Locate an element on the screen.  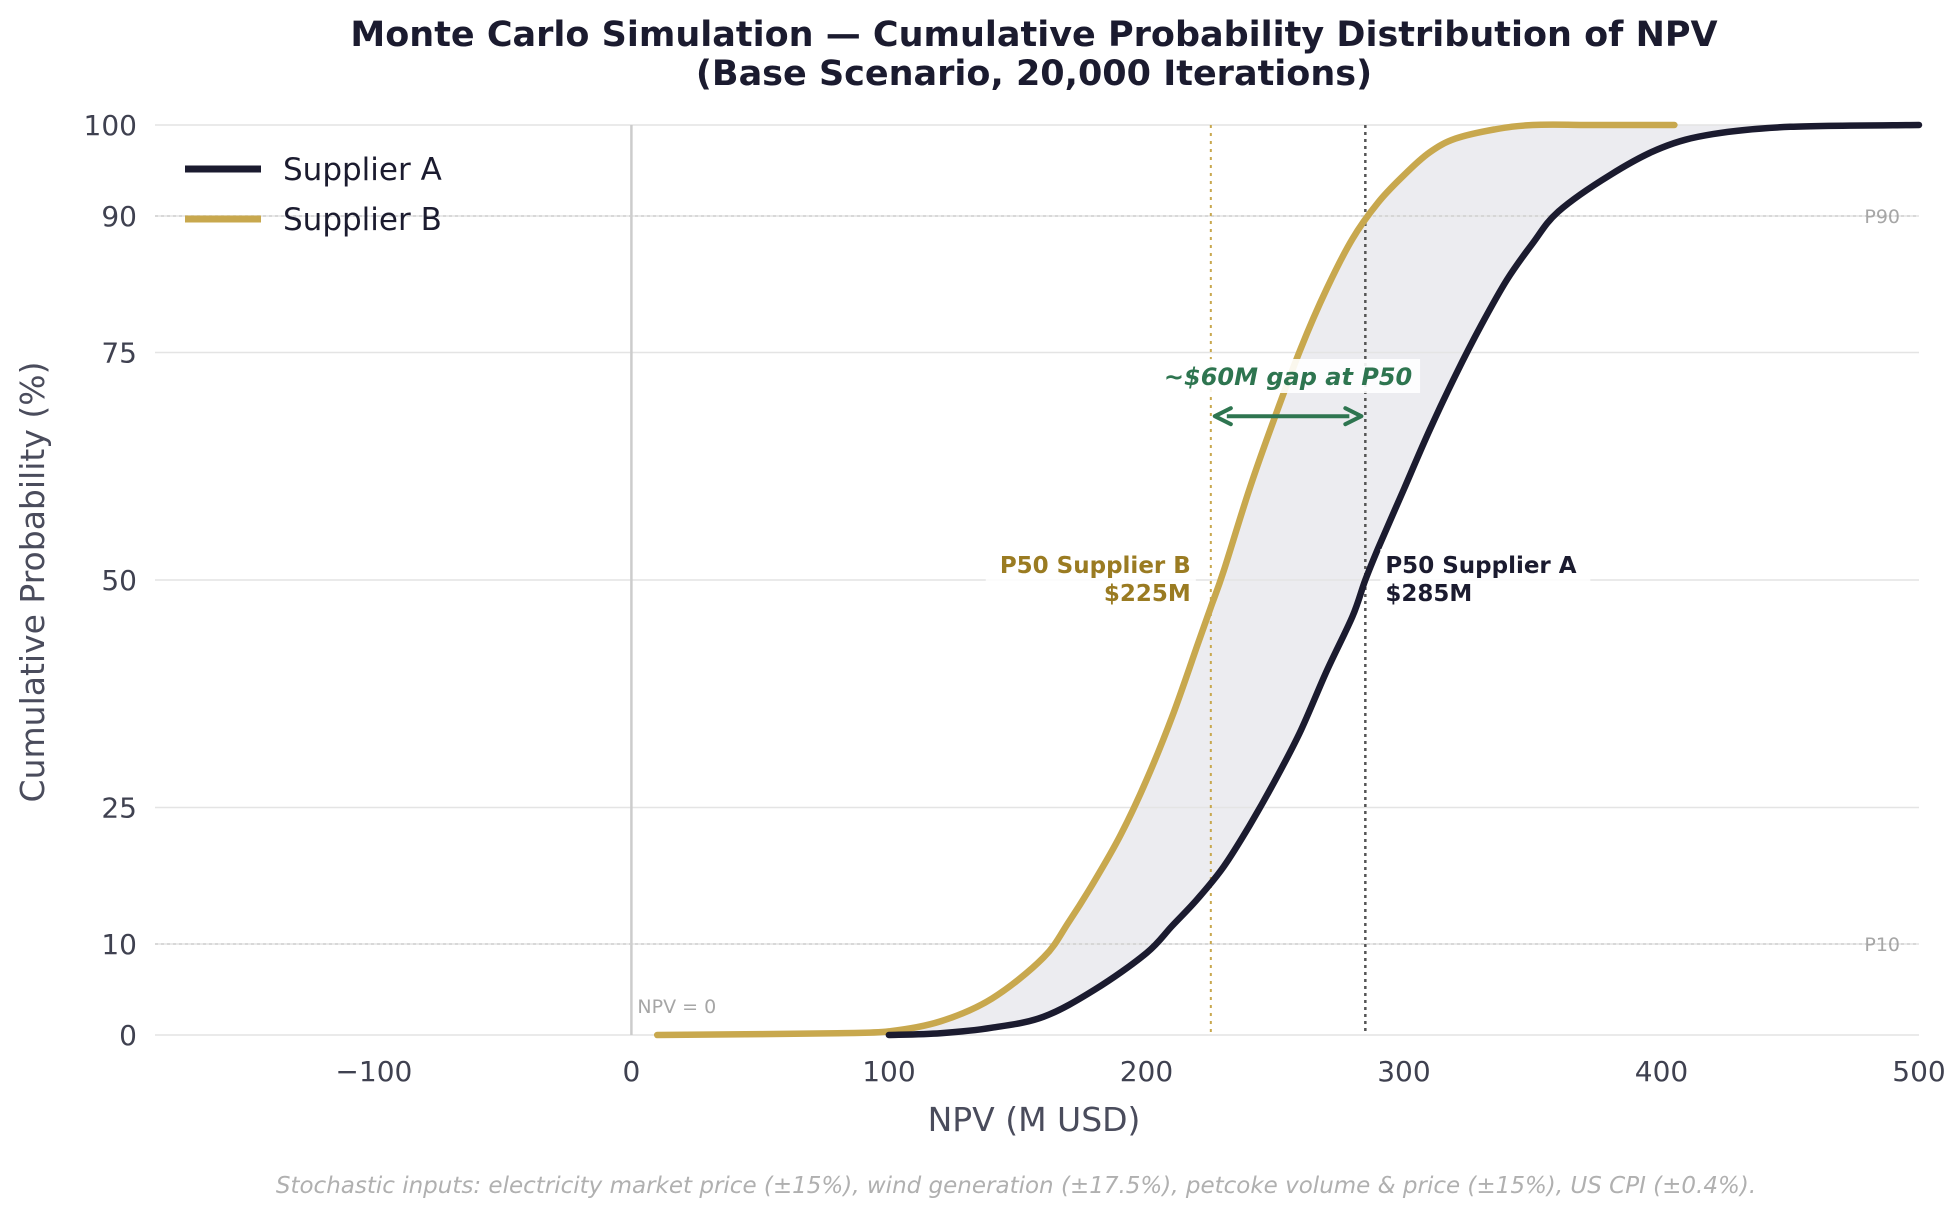
legend-label-supplier-a: Supplier A is located at coordinates (362, 170).